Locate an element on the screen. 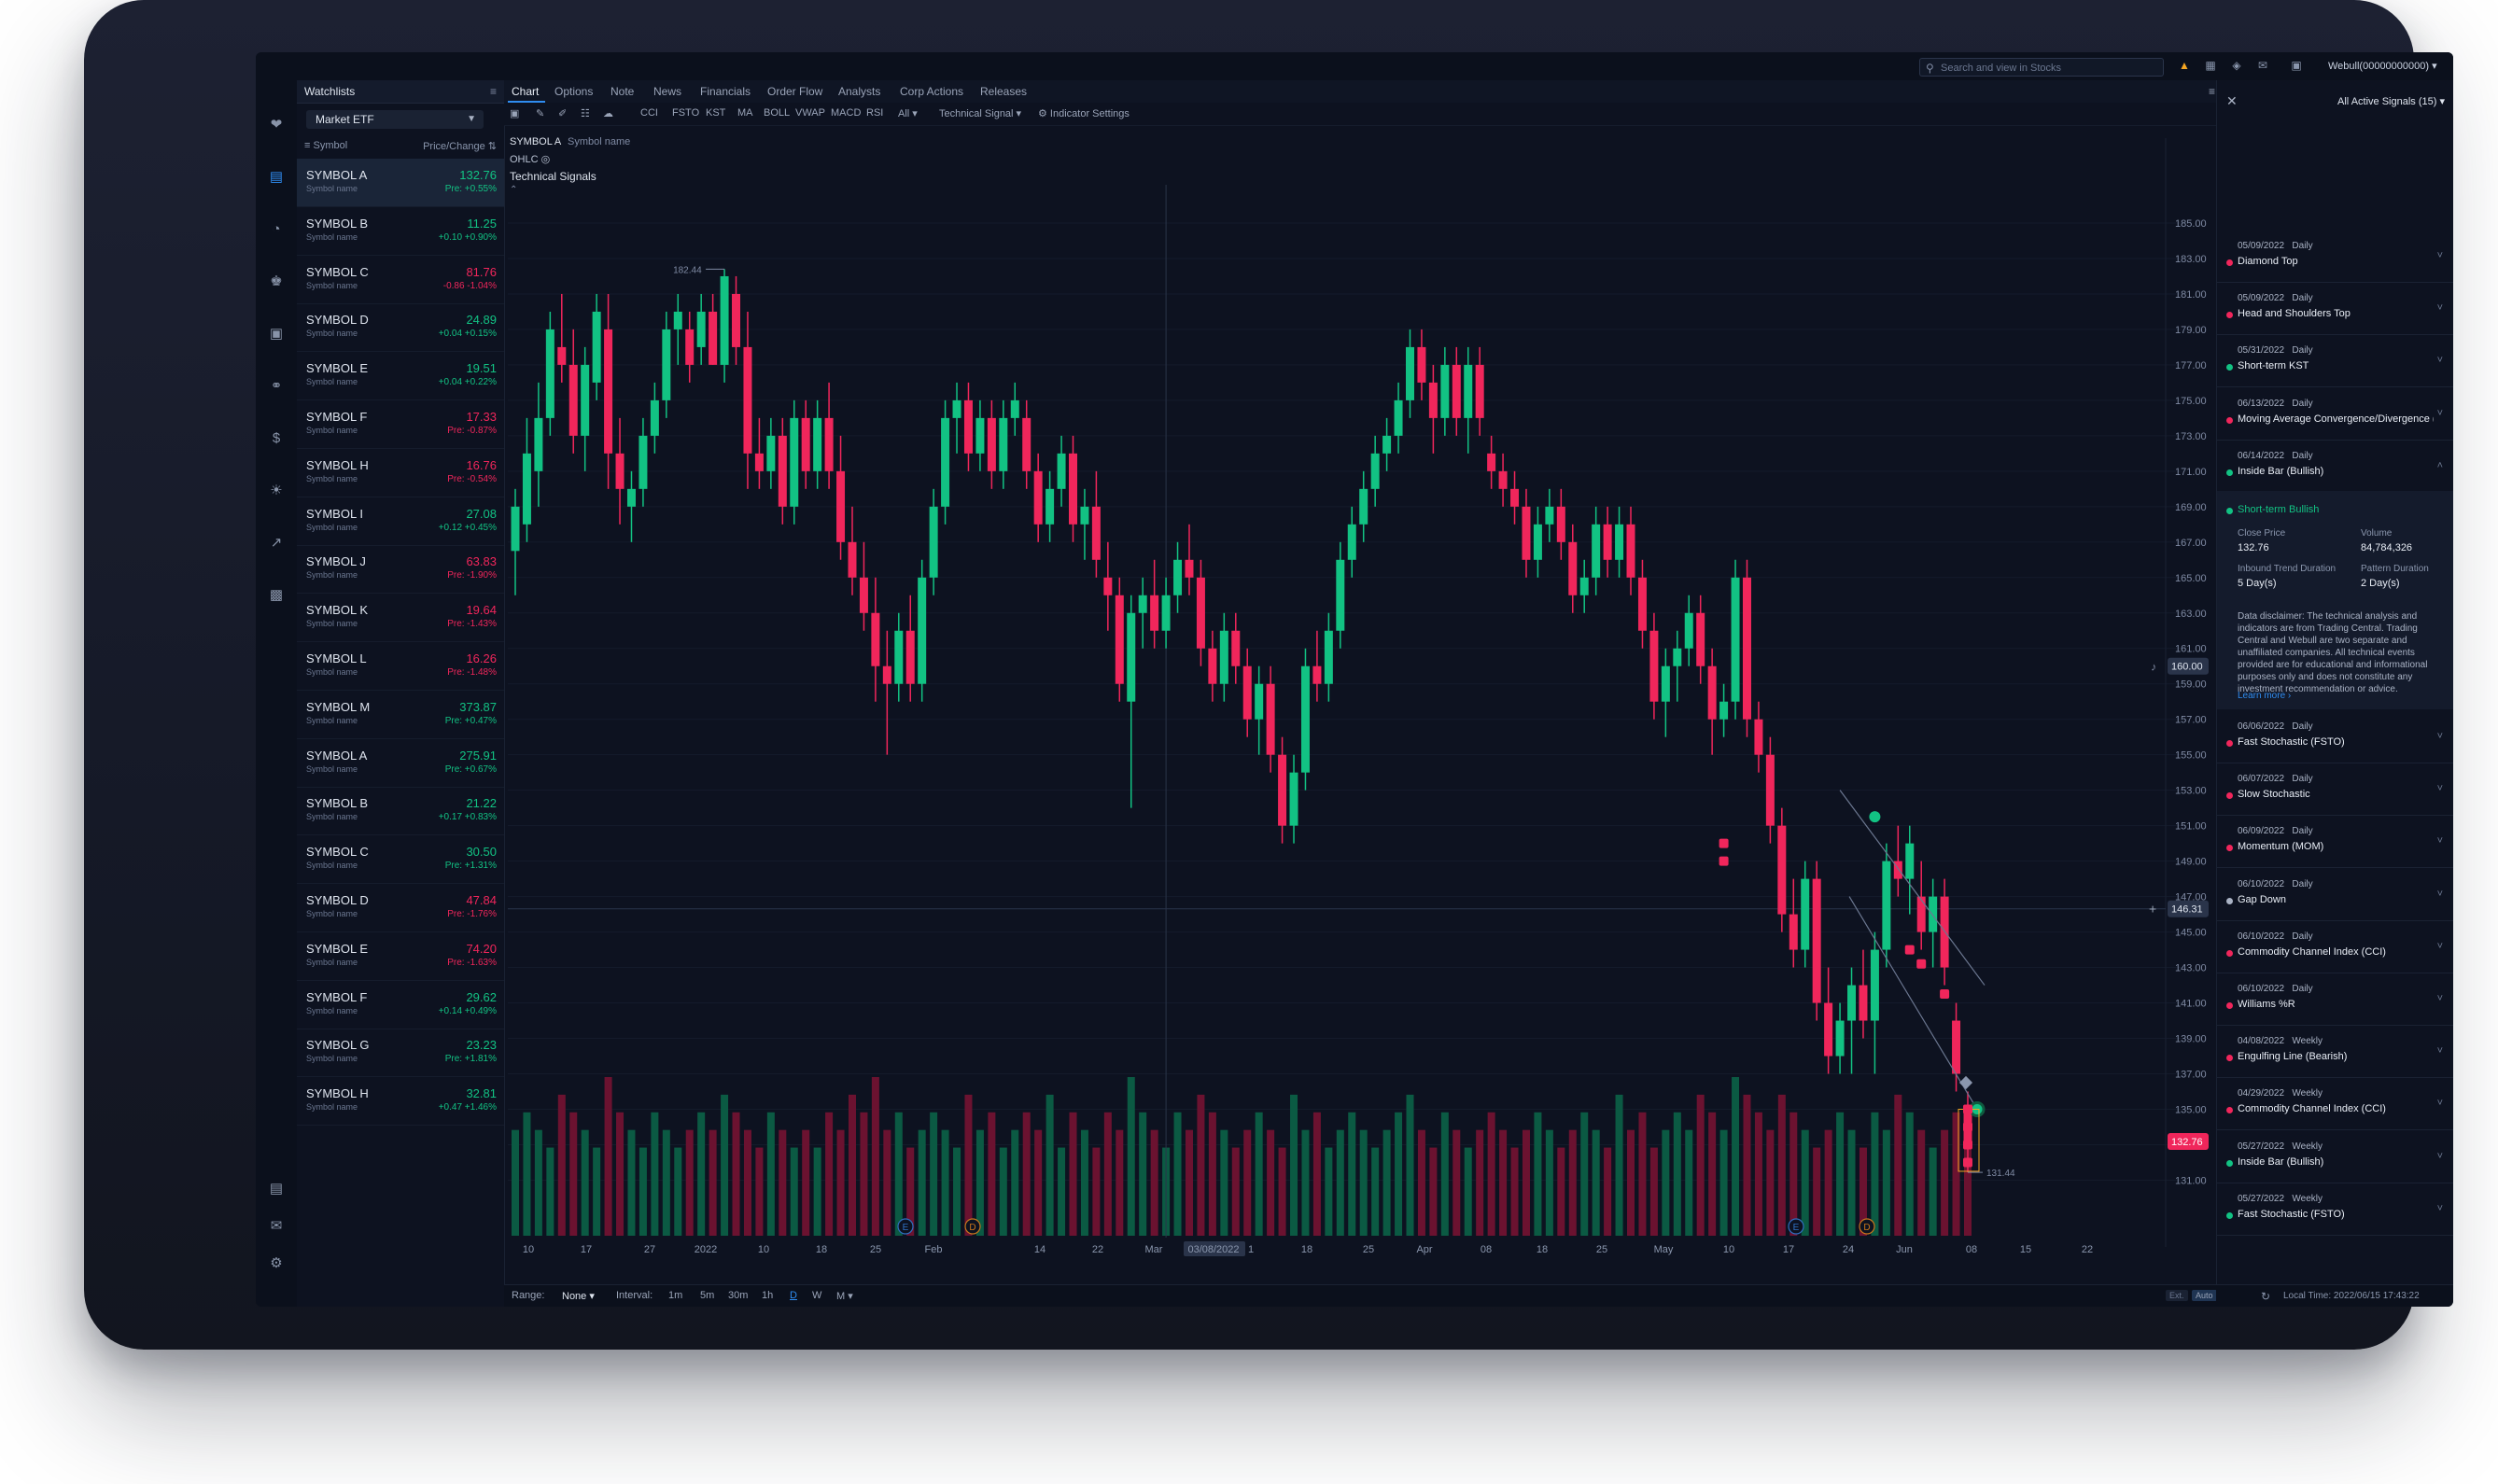 This screenshot has width=2498, height=1484. indicator-boll: BOLL is located at coordinates (777, 113).